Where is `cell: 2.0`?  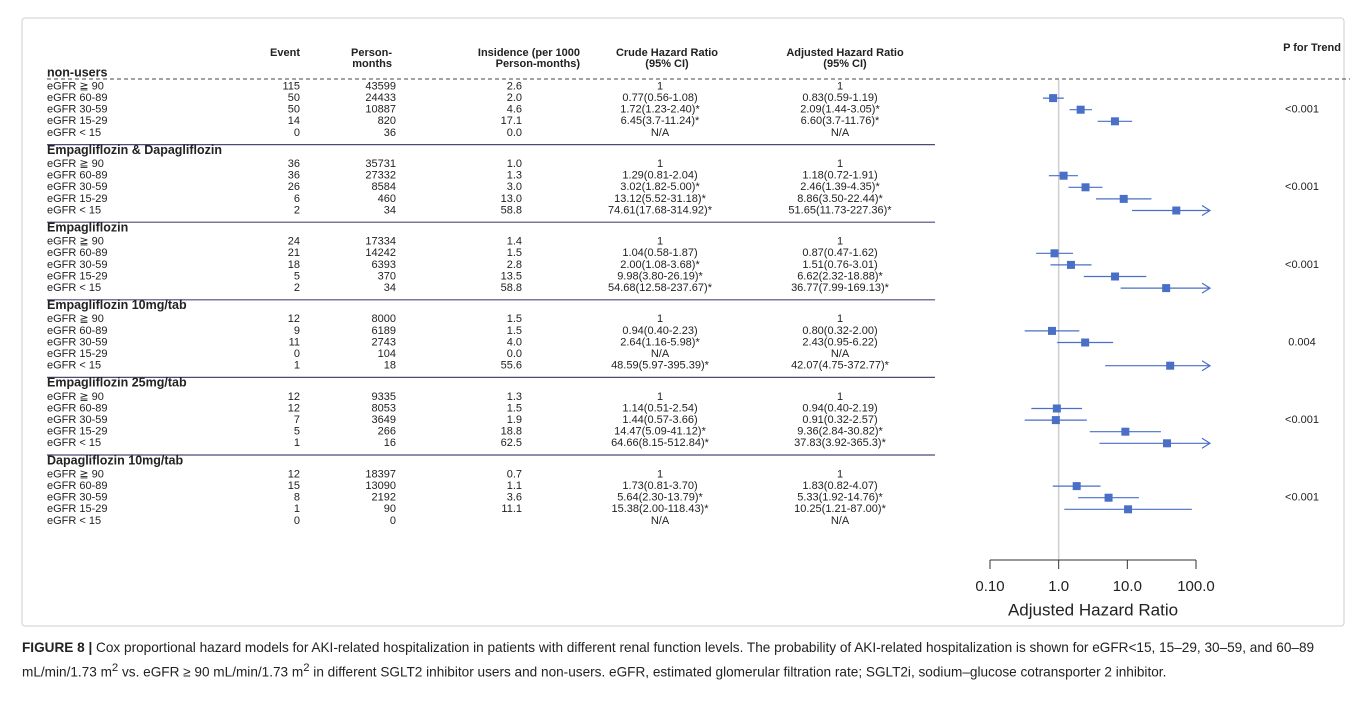
cell: 2.0 is located at coordinates (514, 98).